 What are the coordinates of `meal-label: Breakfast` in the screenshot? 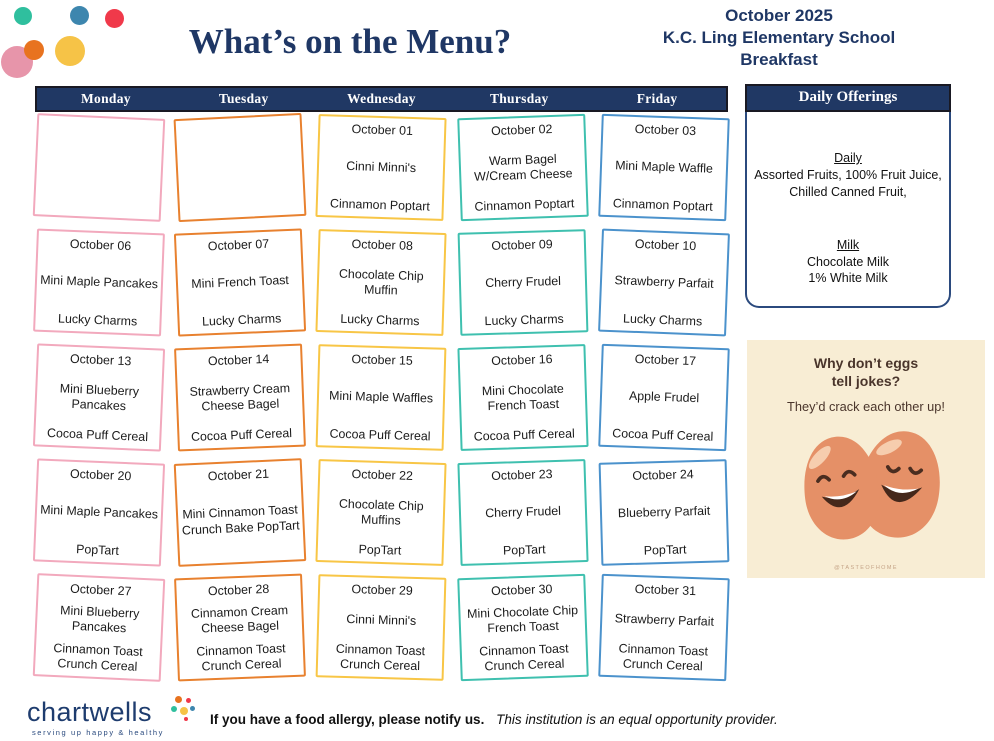 It's located at (779, 60).